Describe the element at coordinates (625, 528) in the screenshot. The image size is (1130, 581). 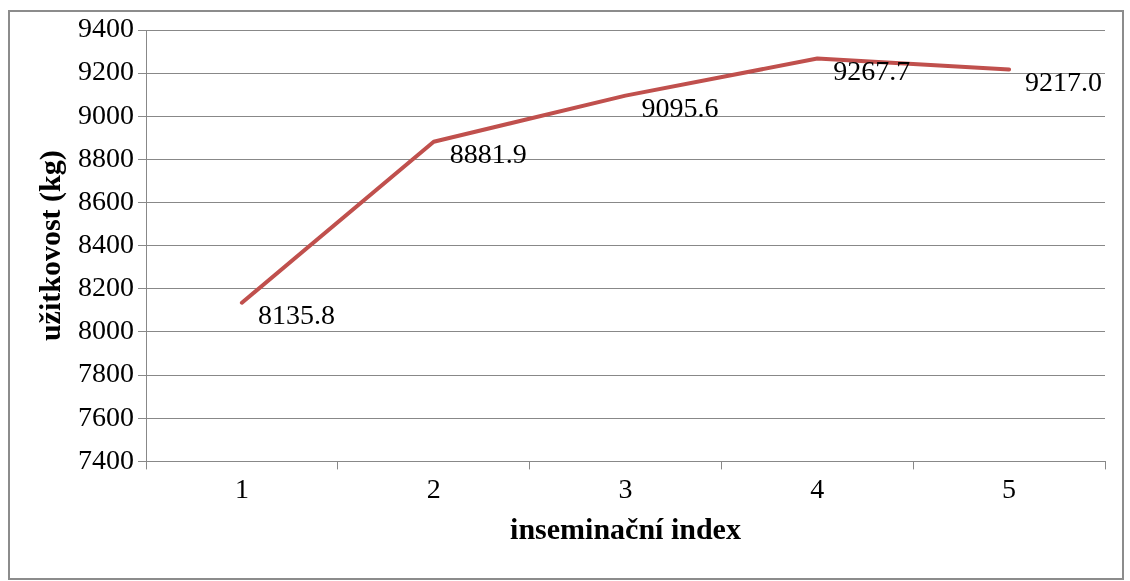
I see `x-axis-title: inseminační index` at that location.